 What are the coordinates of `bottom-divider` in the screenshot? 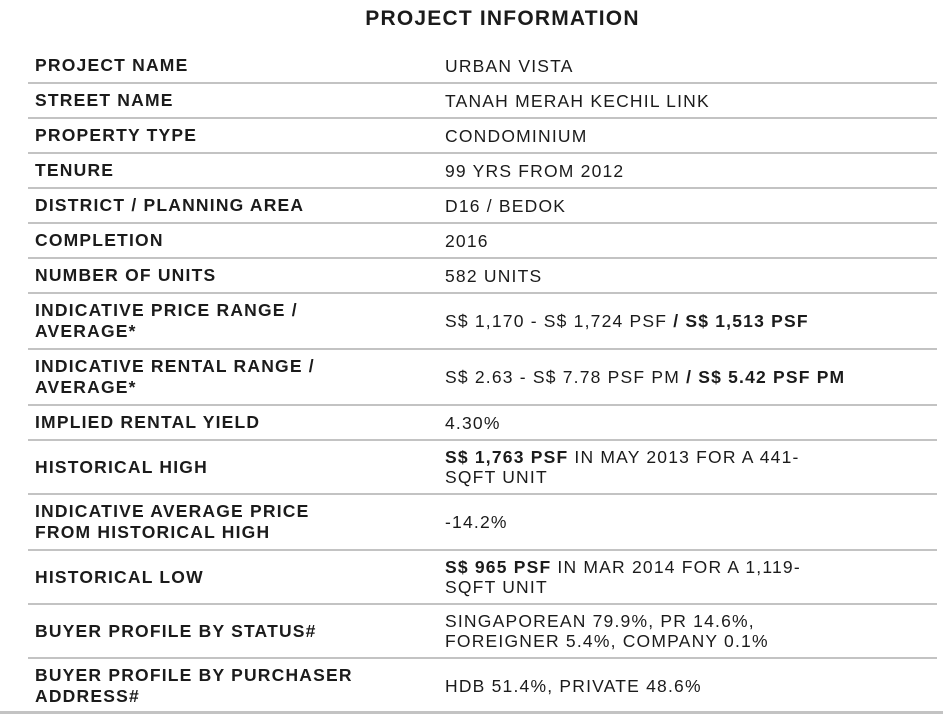 It's located at (471, 712).